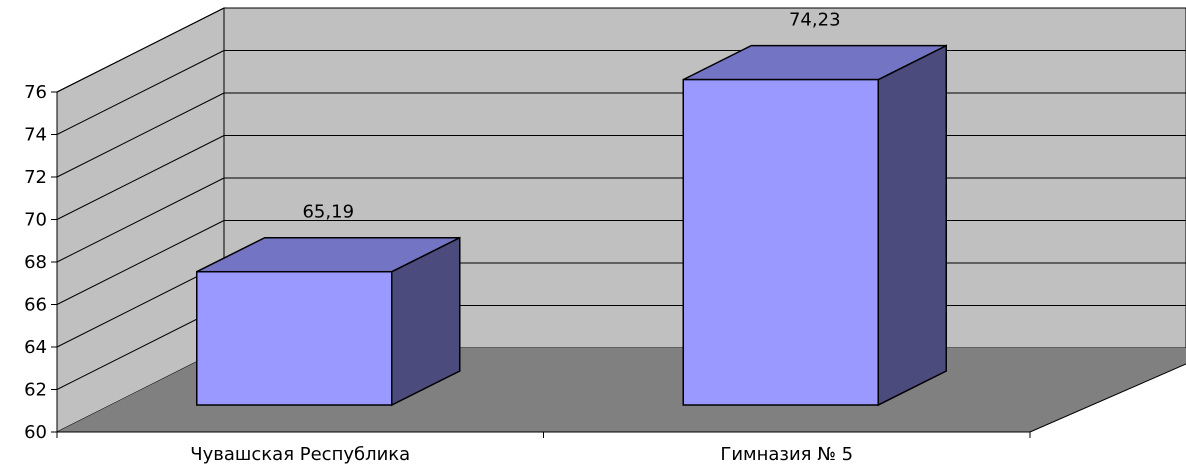  I want to click on y-tick-label: 74, so click(35, 135).